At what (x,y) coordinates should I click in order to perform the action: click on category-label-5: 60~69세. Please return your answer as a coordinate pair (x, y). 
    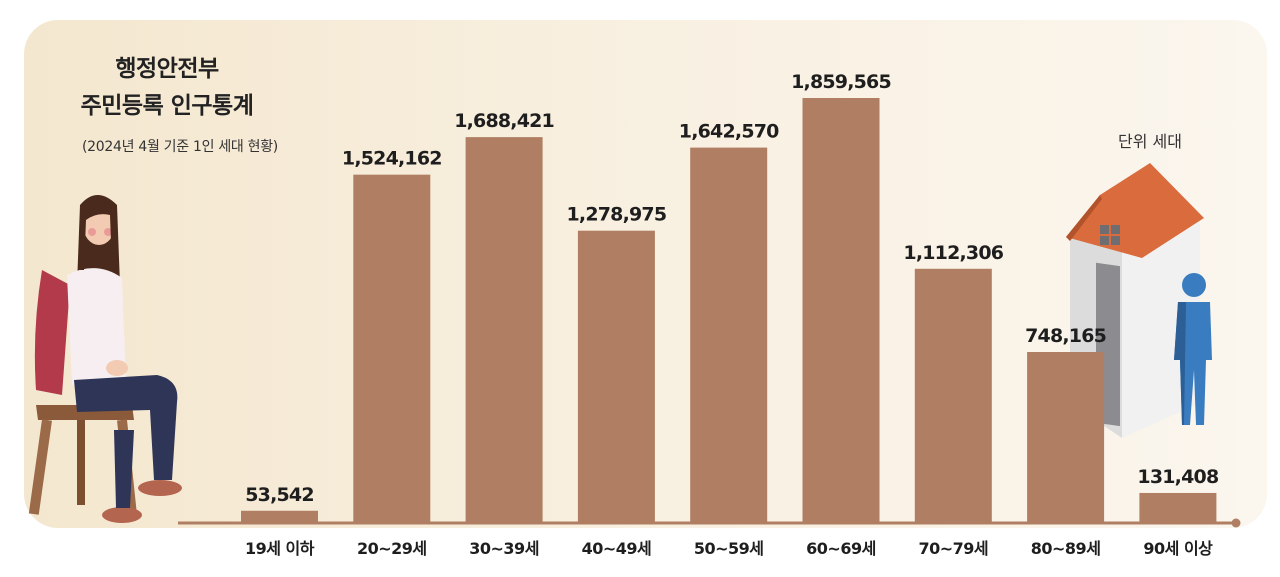
    Looking at the image, I should click on (841, 548).